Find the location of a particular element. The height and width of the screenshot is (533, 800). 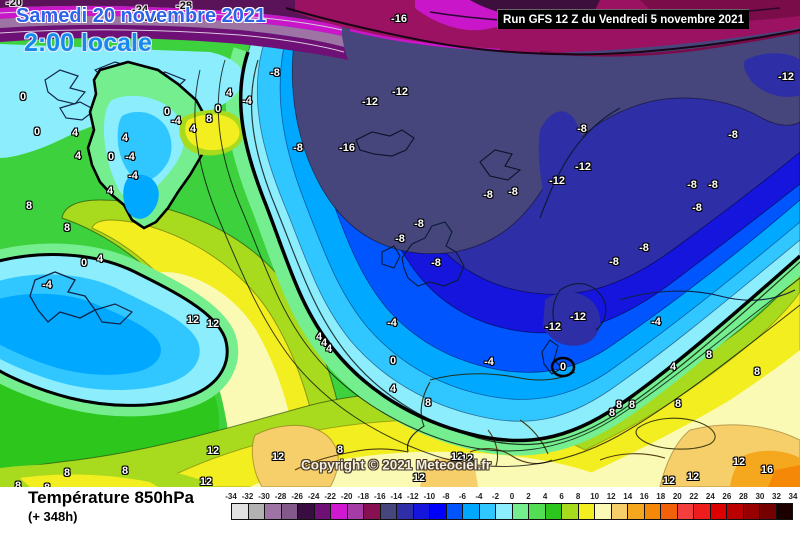

colorbar-tick: 0 is located at coordinates (512, 496).